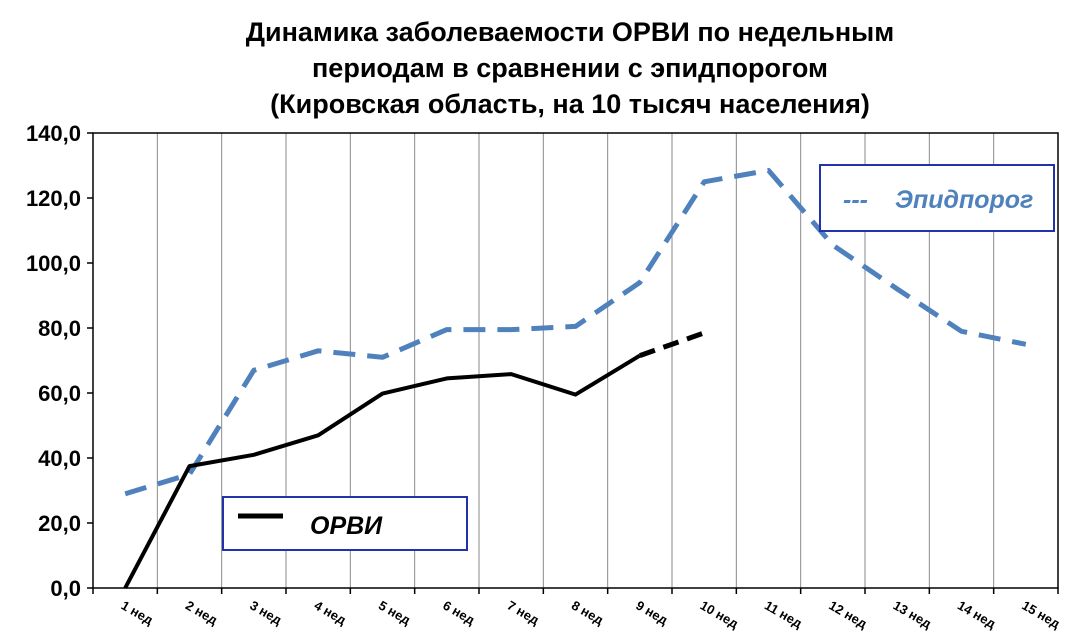 The height and width of the screenshot is (641, 1080). I want to click on x-tick-label: 3 нед, so click(266, 613).